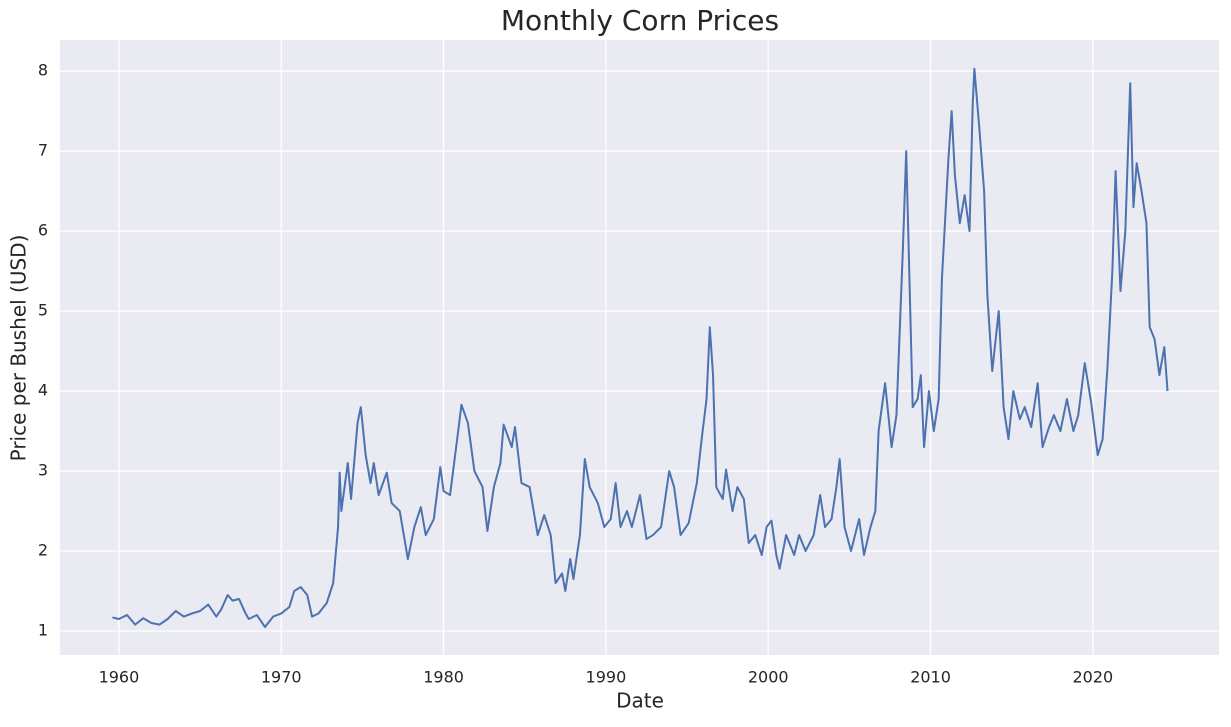  What do you see at coordinates (43, 150) in the screenshot?
I see `y-tick-label: 7` at bounding box center [43, 150].